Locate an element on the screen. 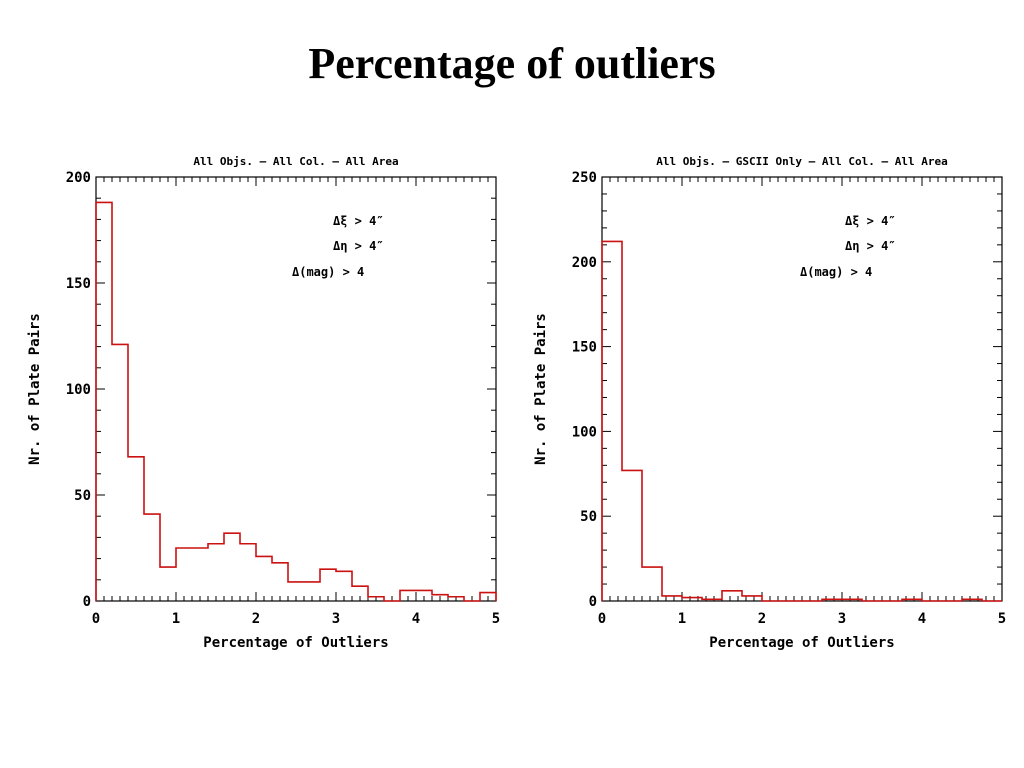  chart-title: All Objs. – All Col. – All Area is located at coordinates (295, 161).